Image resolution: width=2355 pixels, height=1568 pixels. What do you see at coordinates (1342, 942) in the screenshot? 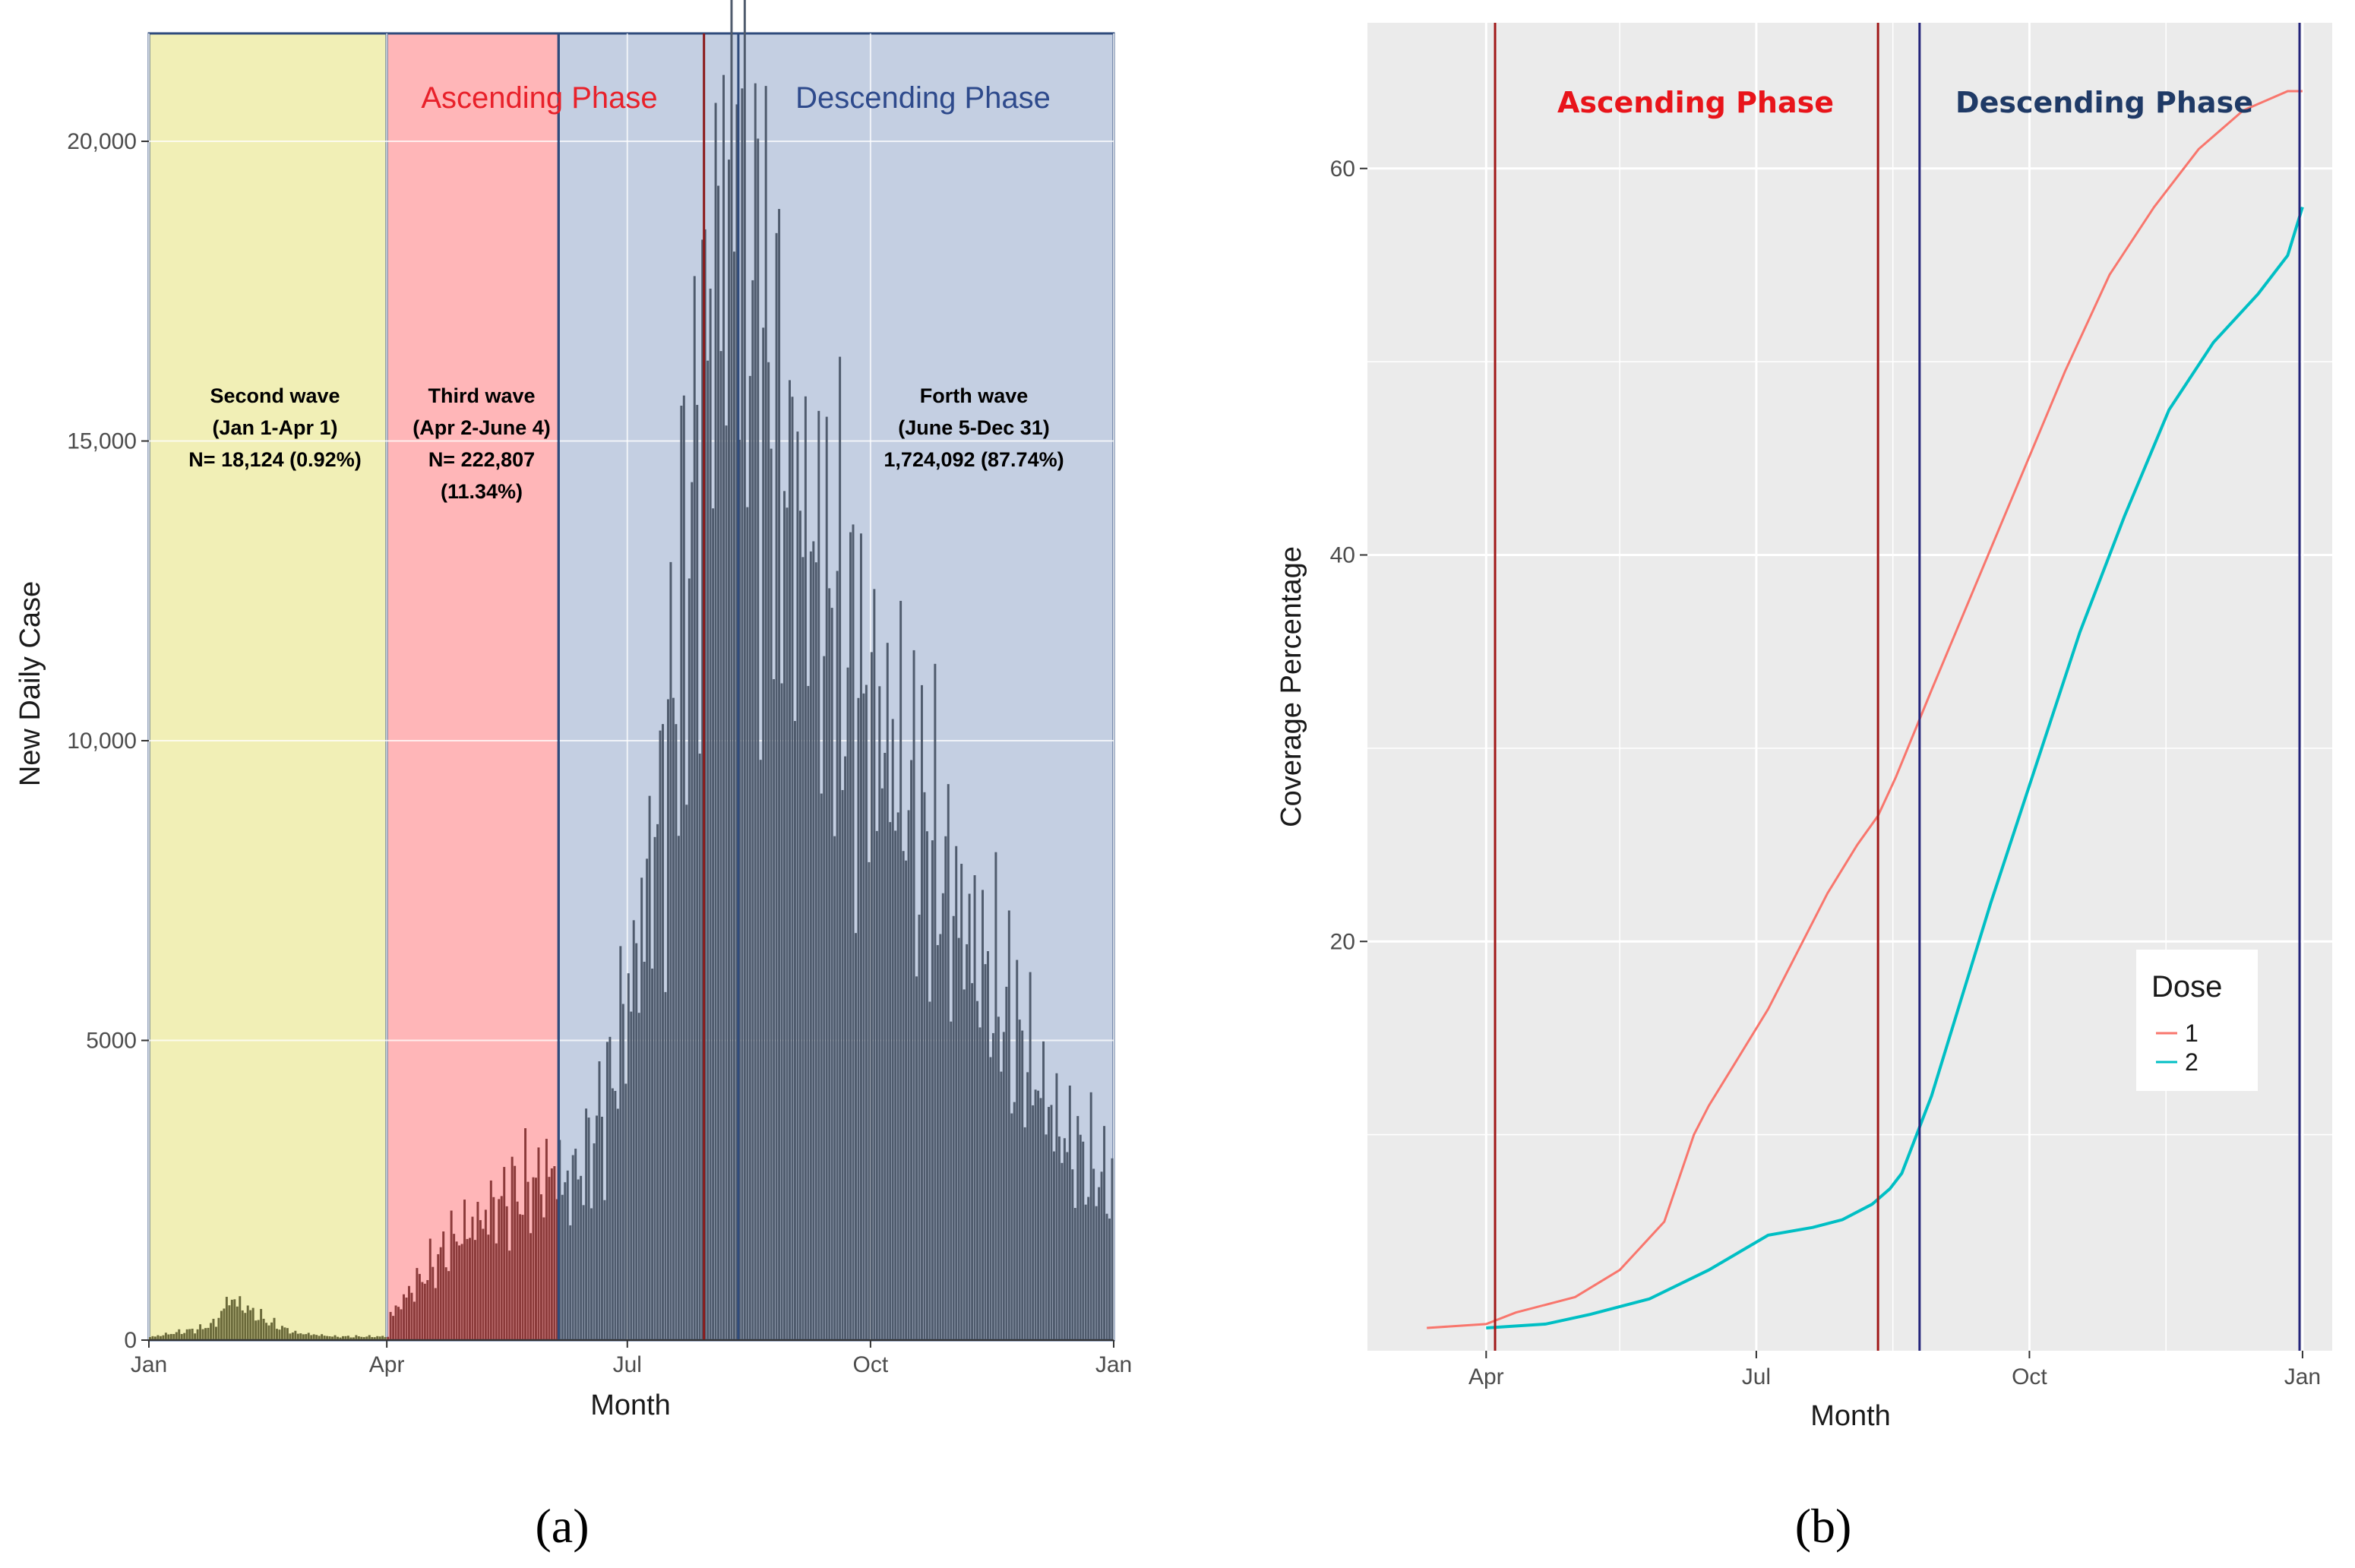
I see `panel-b-y-tick-label: 20` at bounding box center [1342, 942].